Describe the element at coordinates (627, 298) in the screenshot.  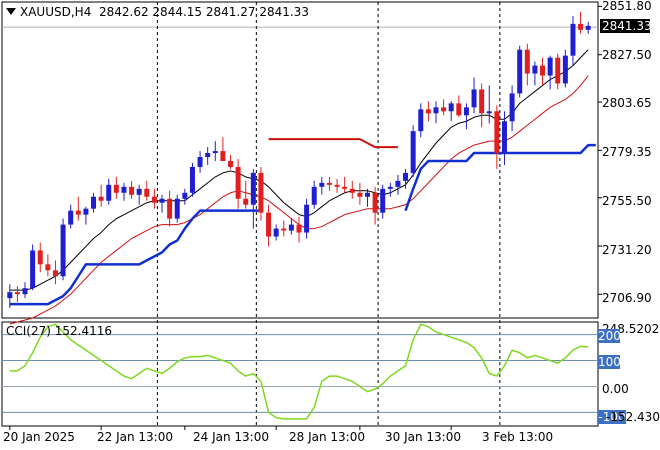
I see `y-tick: 2706.90` at that location.